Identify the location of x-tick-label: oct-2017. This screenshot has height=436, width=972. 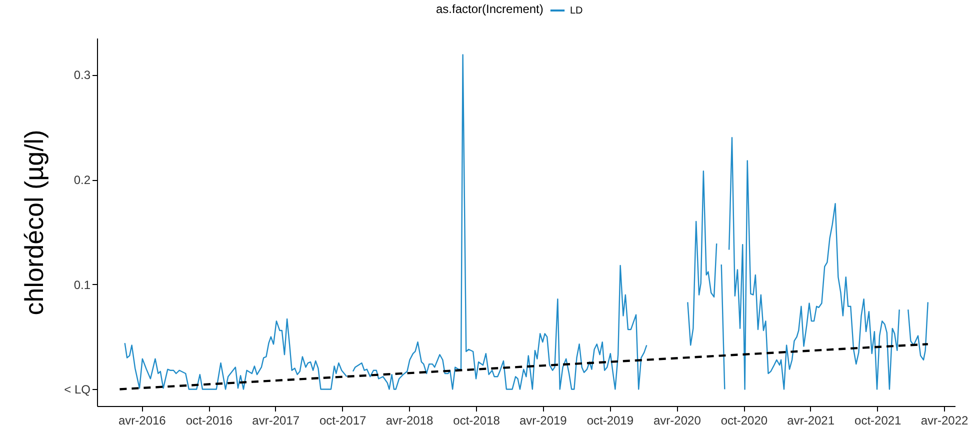
(343, 421).